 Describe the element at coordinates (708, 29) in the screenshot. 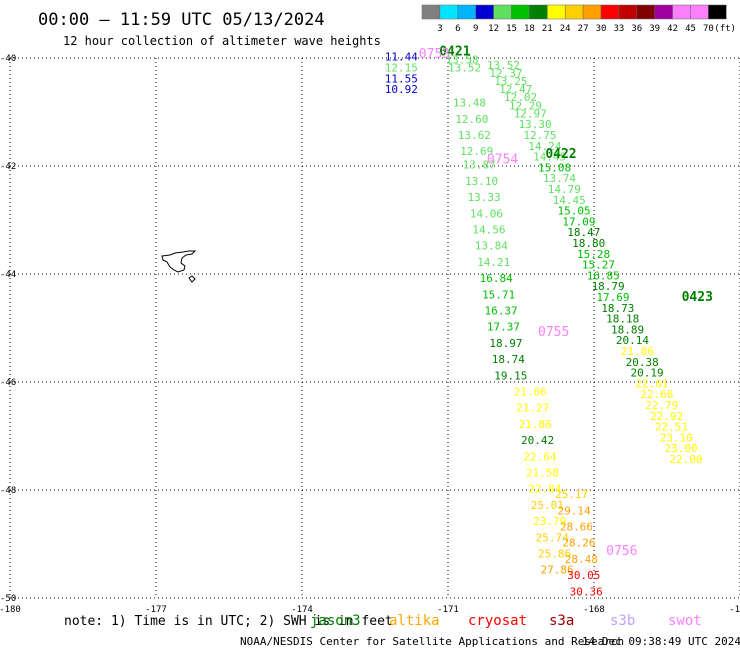

I see `scale-label: 70` at that location.